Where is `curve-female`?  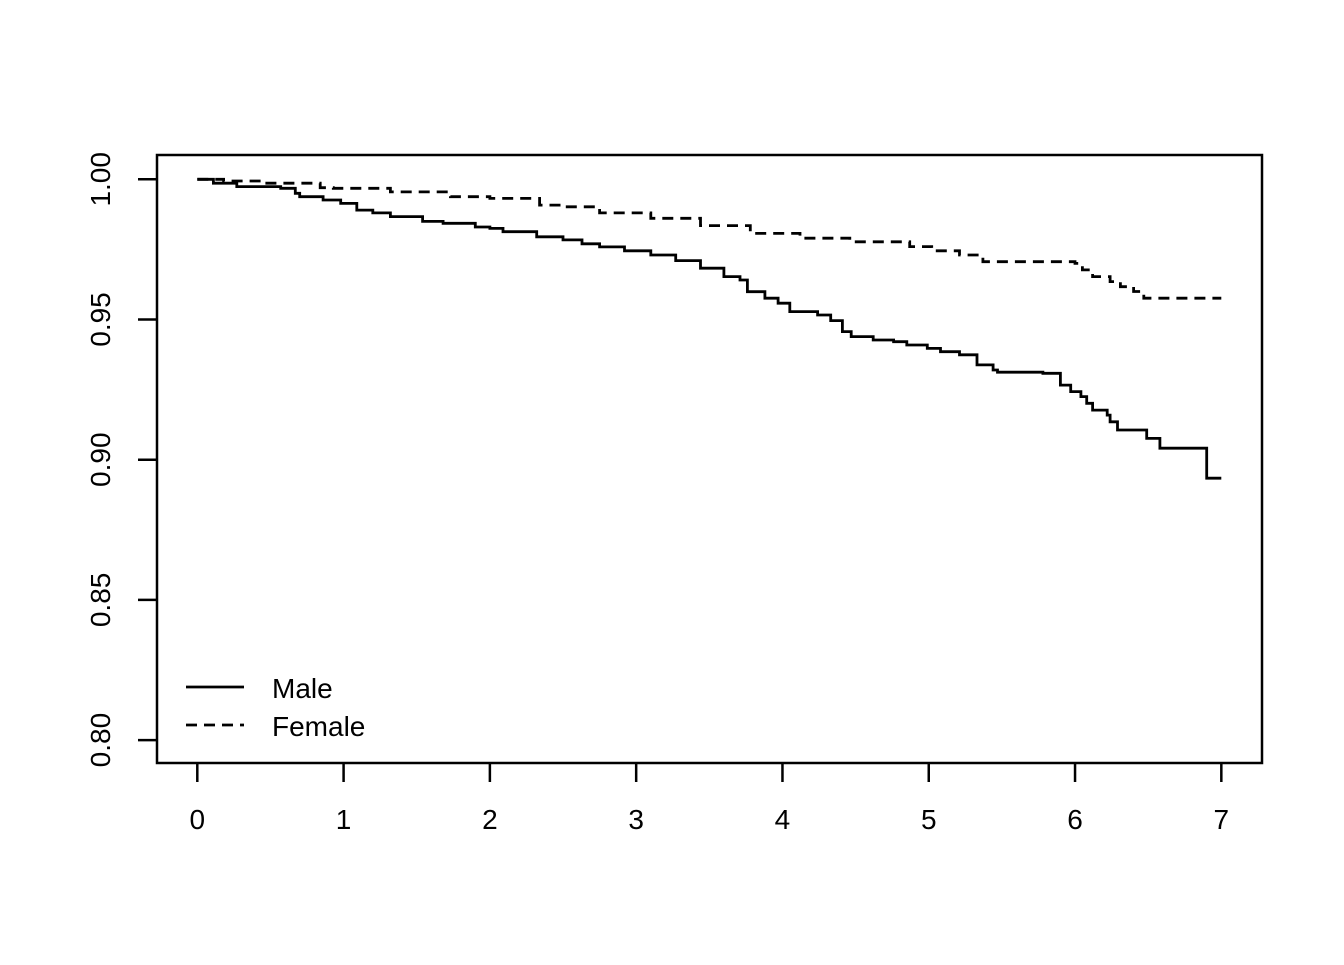 curve-female is located at coordinates (709, 238).